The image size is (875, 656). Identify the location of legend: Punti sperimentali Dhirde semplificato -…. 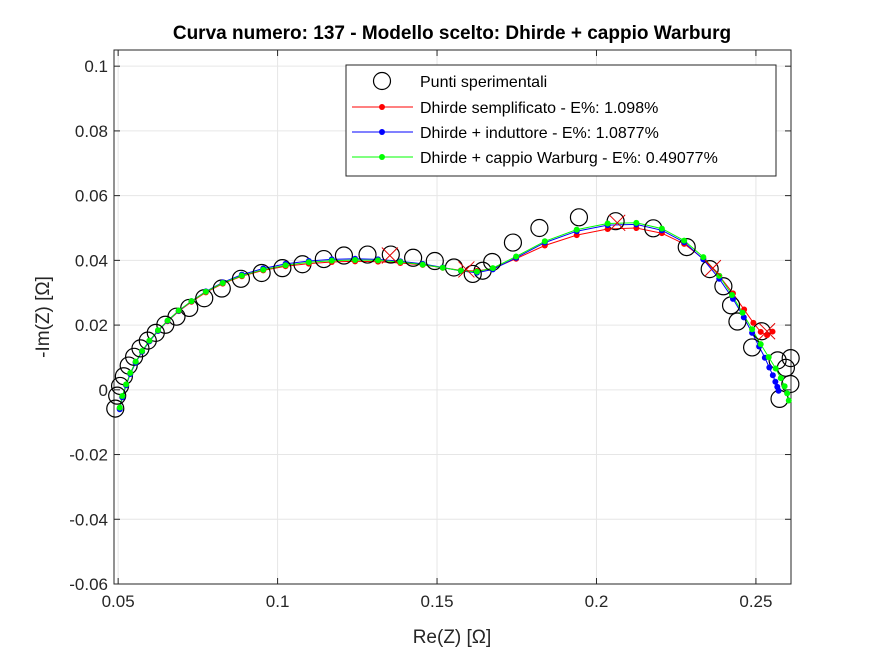
(561, 120).